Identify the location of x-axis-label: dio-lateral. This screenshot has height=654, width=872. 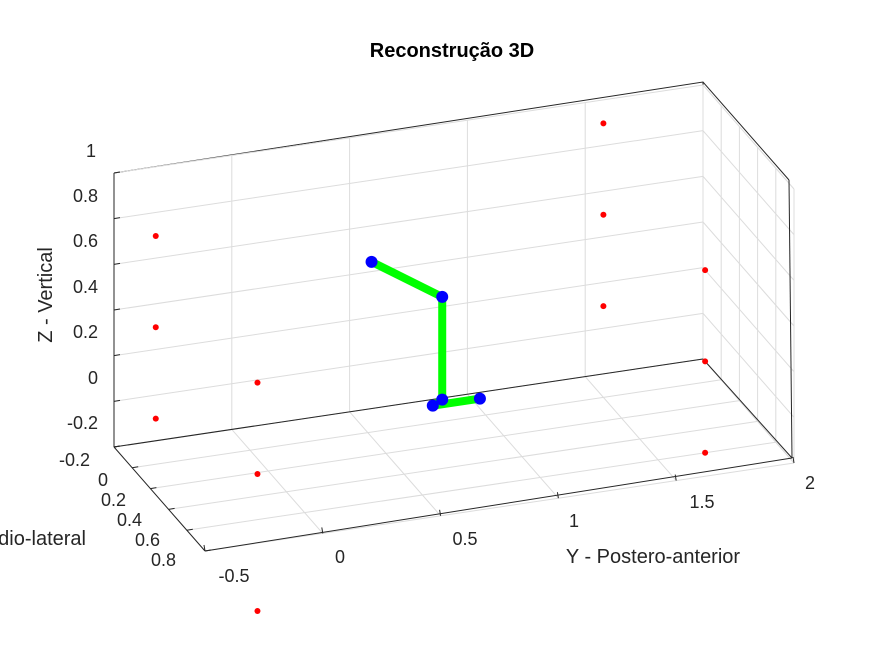
(43, 539).